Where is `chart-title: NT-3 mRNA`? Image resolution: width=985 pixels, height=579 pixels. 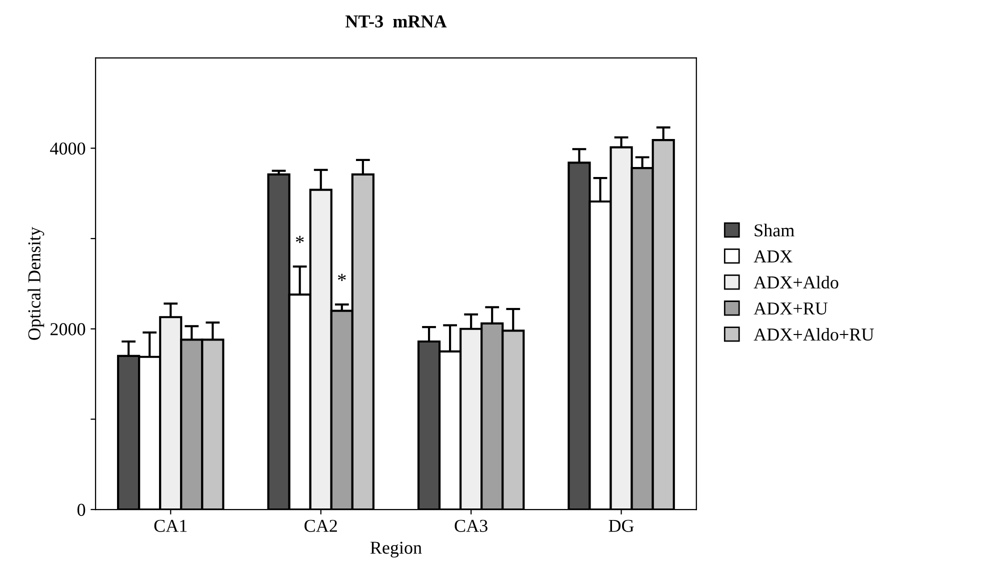
chart-title: NT-3 mRNA is located at coordinates (396, 21).